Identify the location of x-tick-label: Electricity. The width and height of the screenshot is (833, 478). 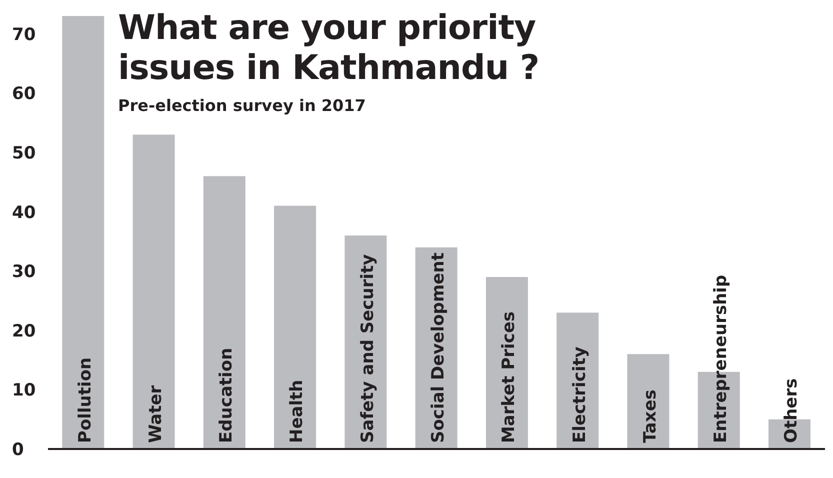
(580, 394).